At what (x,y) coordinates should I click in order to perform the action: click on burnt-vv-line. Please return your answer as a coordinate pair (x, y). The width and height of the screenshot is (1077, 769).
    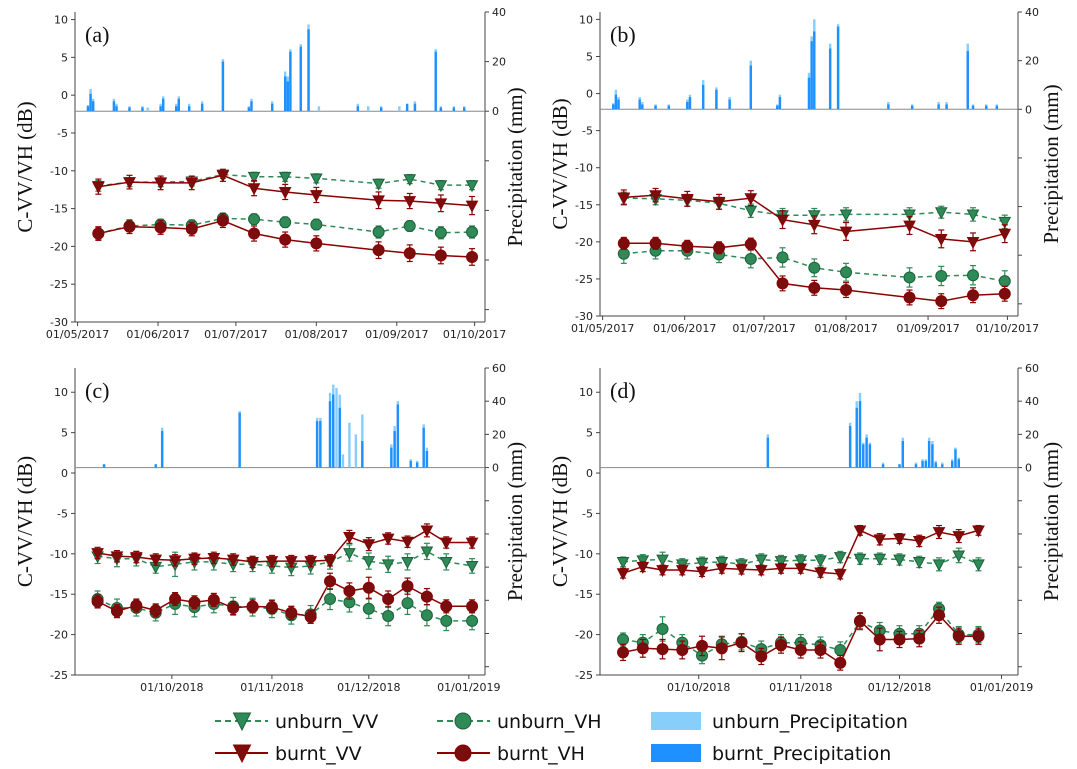
    Looking at the image, I should click on (285, 190).